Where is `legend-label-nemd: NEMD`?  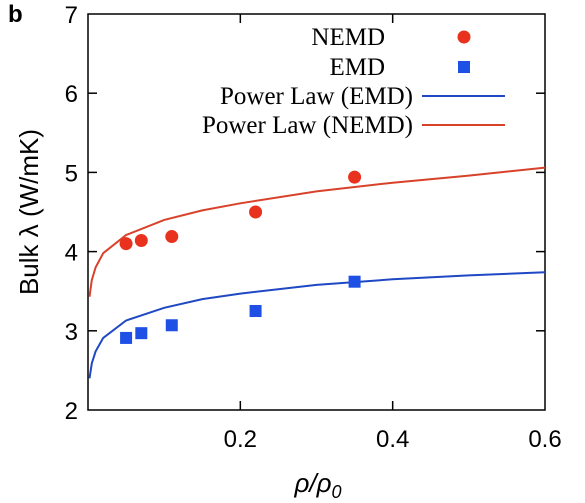 legend-label-nemd: NEMD is located at coordinates (348, 37).